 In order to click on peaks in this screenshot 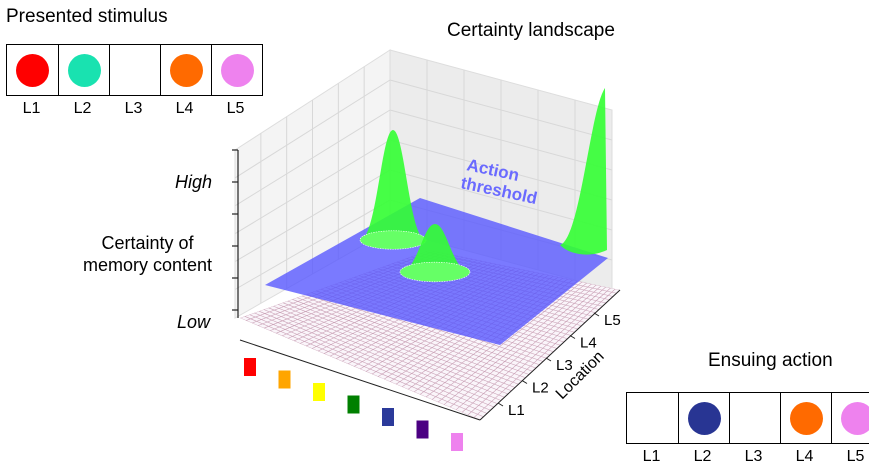, I will do `click(483, 185)`.